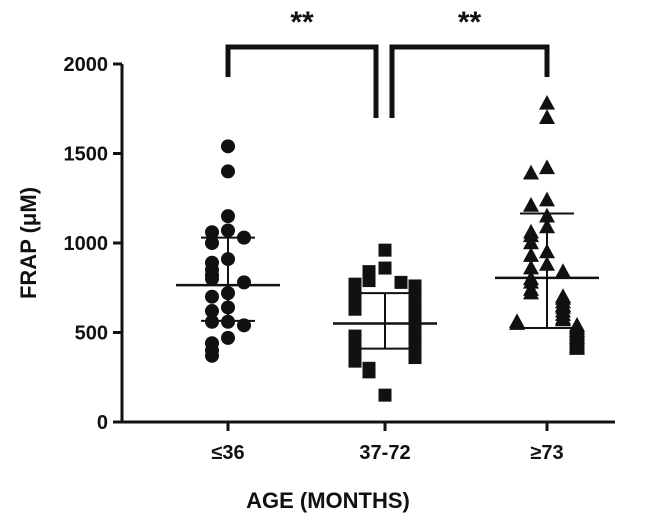  What do you see at coordinates (86, 155) in the screenshot?
I see `y-tick-label: 1500` at bounding box center [86, 155].